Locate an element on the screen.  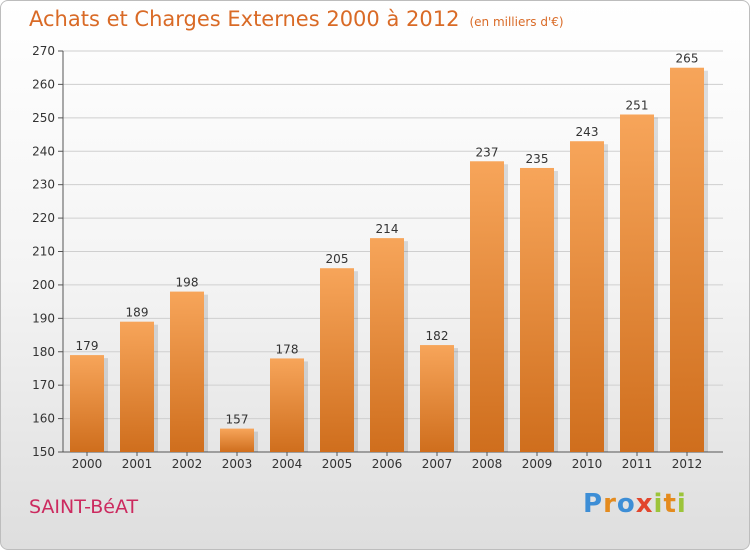
logo-letter: P is located at coordinates (593, 504).